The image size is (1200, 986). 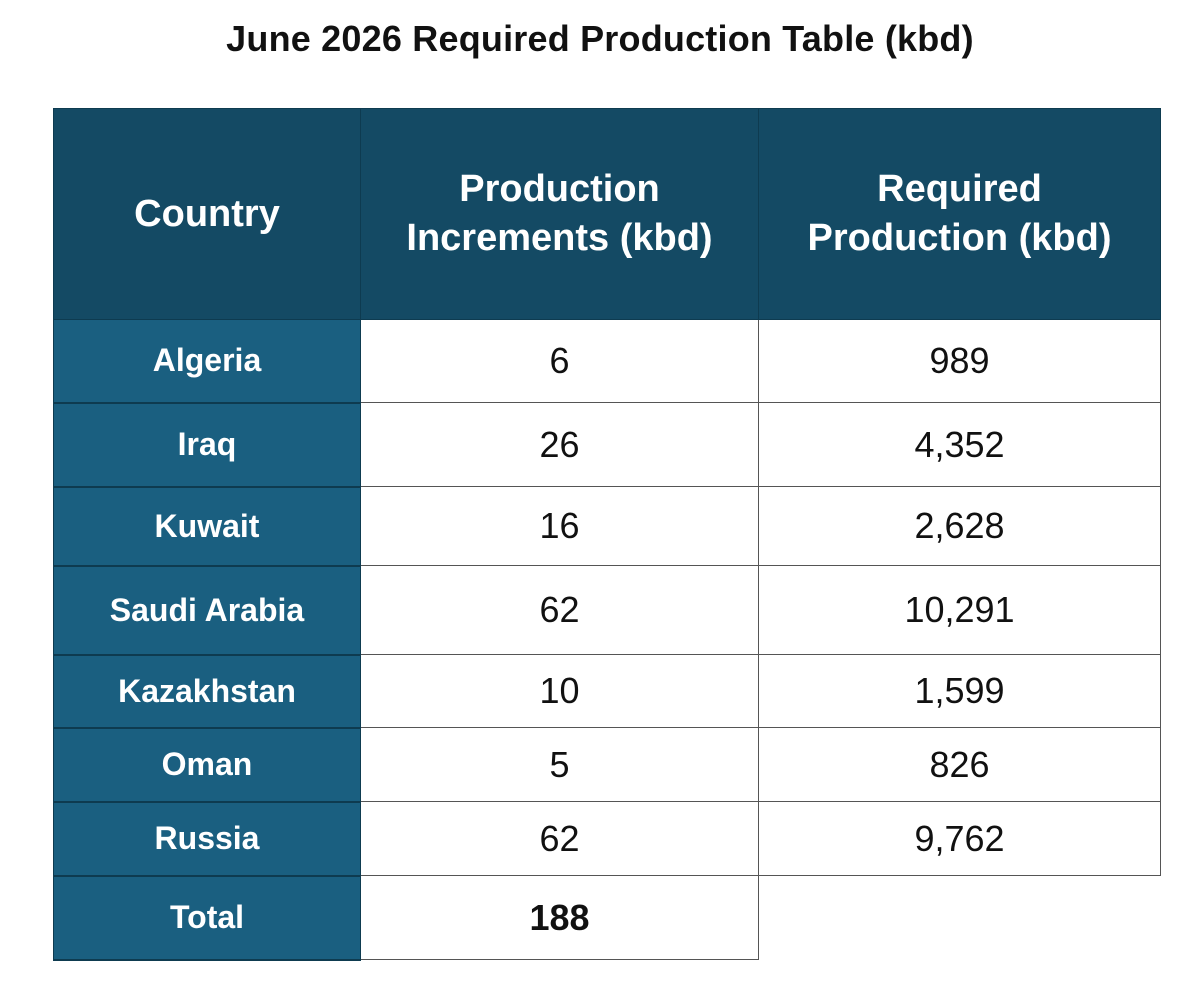 I want to click on header-production-increments-line-1: Production, so click(x=559, y=189).